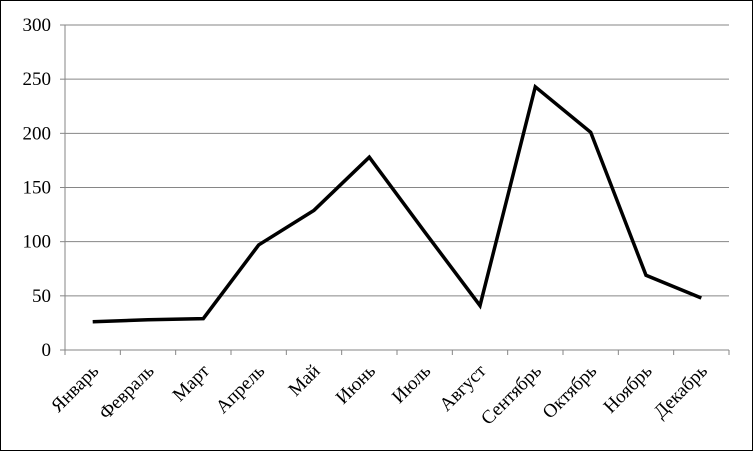 This screenshot has width=753, height=452. What do you see at coordinates (127, 392) in the screenshot?
I see `x-tick-label-2: Февраль` at bounding box center [127, 392].